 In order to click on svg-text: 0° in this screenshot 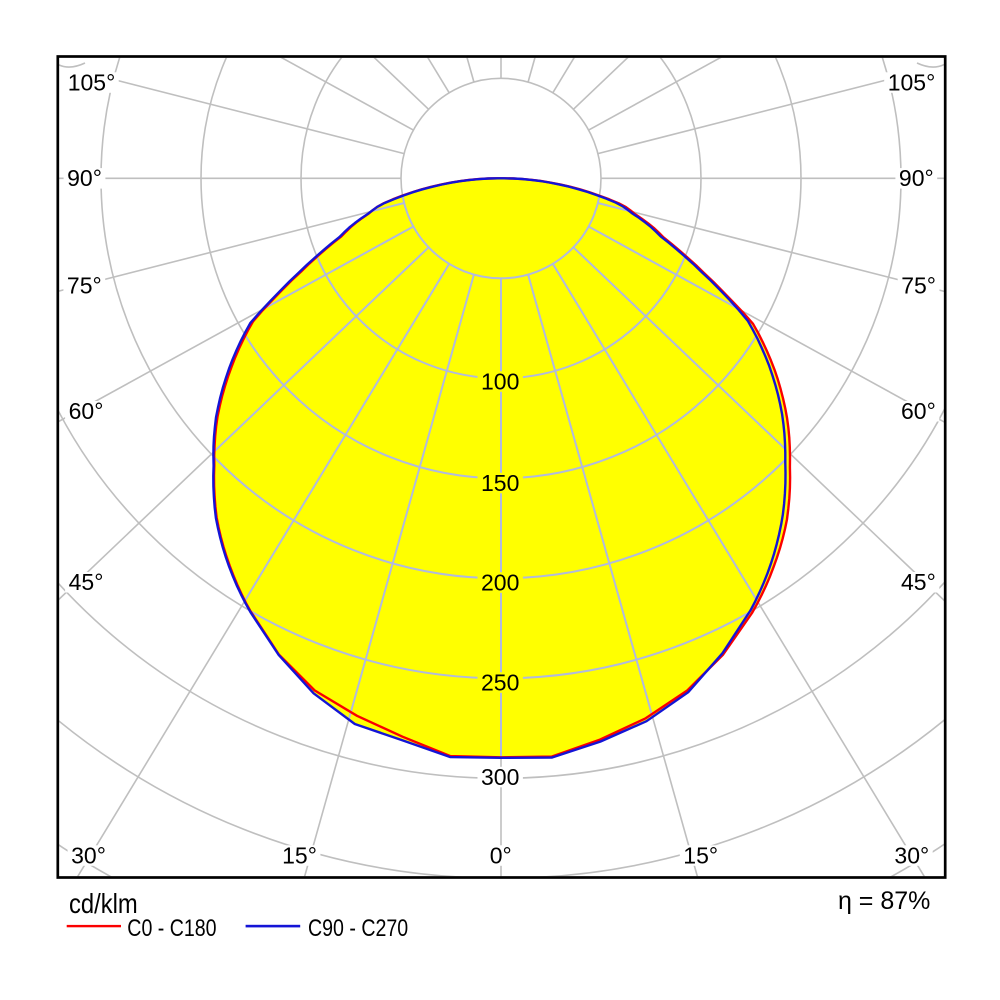, I will do `click(501, 855)`.